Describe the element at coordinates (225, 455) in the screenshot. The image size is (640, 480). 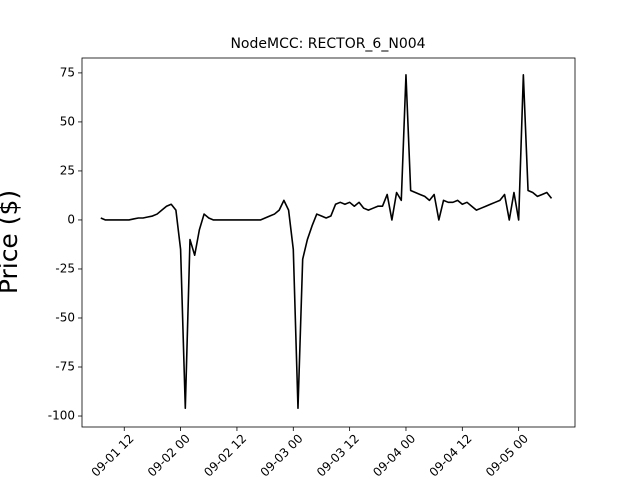
I see `x-tick-label: 09-02 12` at that location.